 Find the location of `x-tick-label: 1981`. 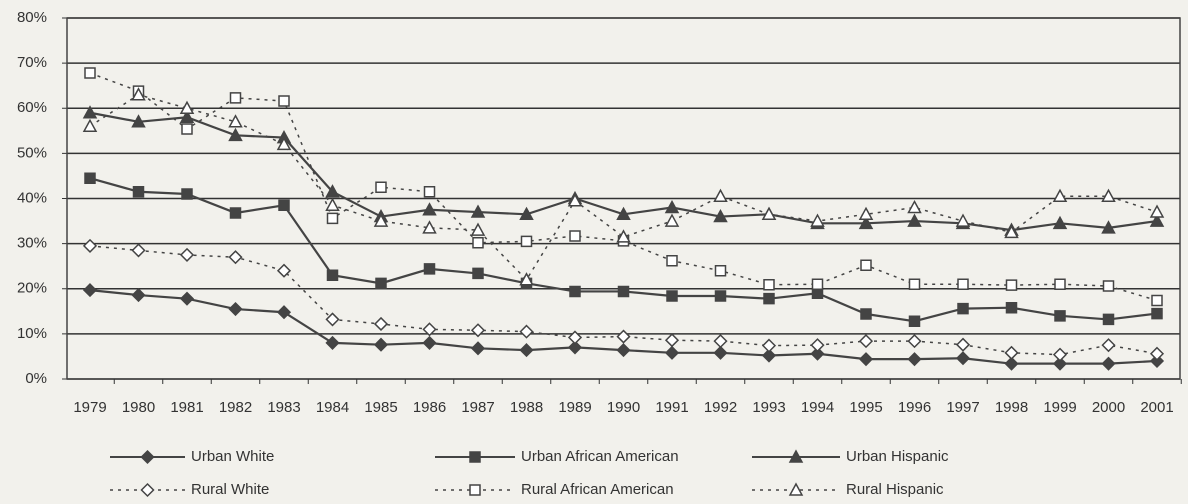

x-tick-label: 1981 is located at coordinates (186, 407).